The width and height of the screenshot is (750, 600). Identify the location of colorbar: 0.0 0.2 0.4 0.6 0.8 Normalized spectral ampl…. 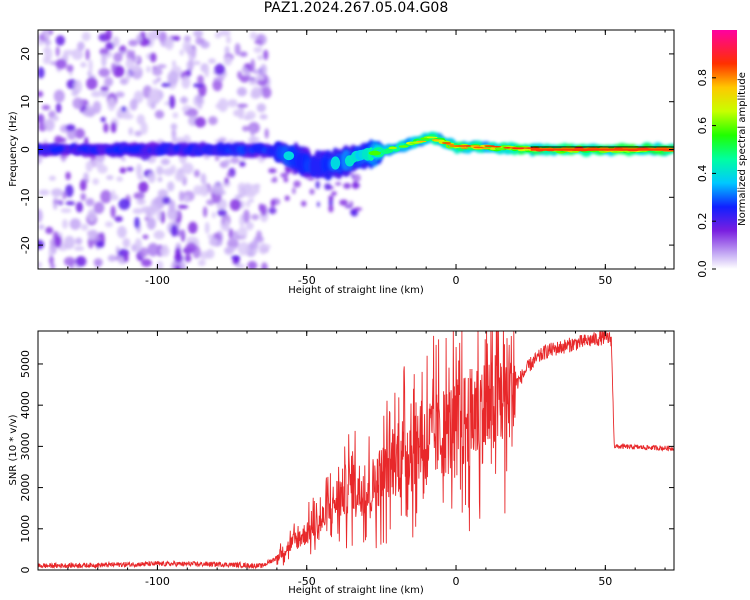
(722, 154).